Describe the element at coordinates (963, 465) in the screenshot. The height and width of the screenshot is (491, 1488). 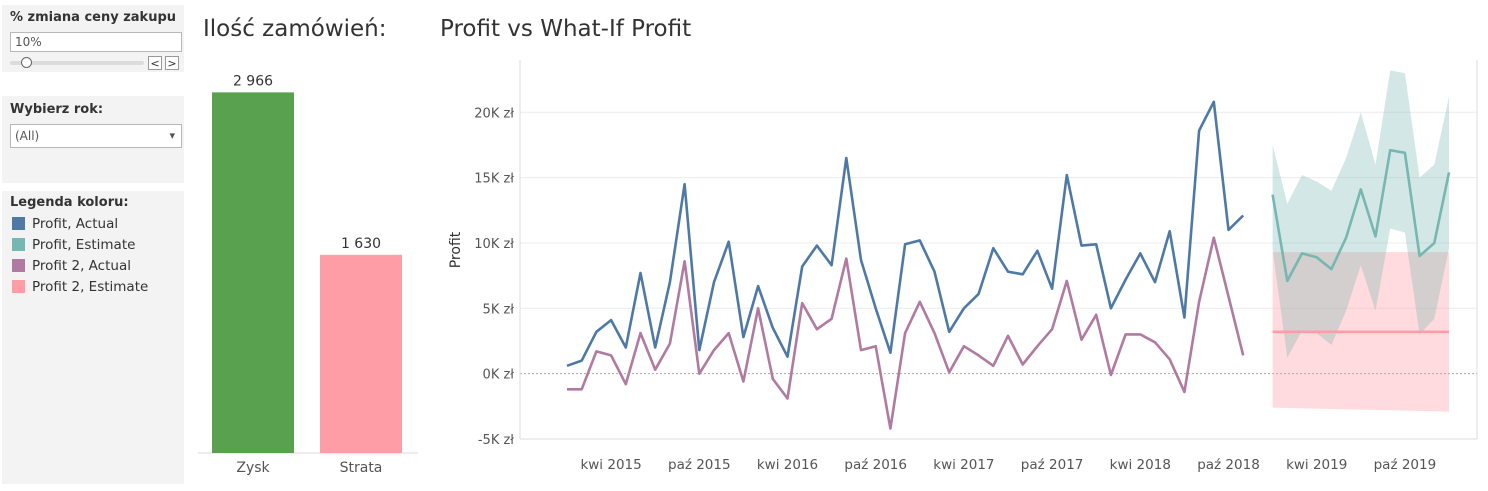
I see `x-tick-label: kwi 2017` at that location.